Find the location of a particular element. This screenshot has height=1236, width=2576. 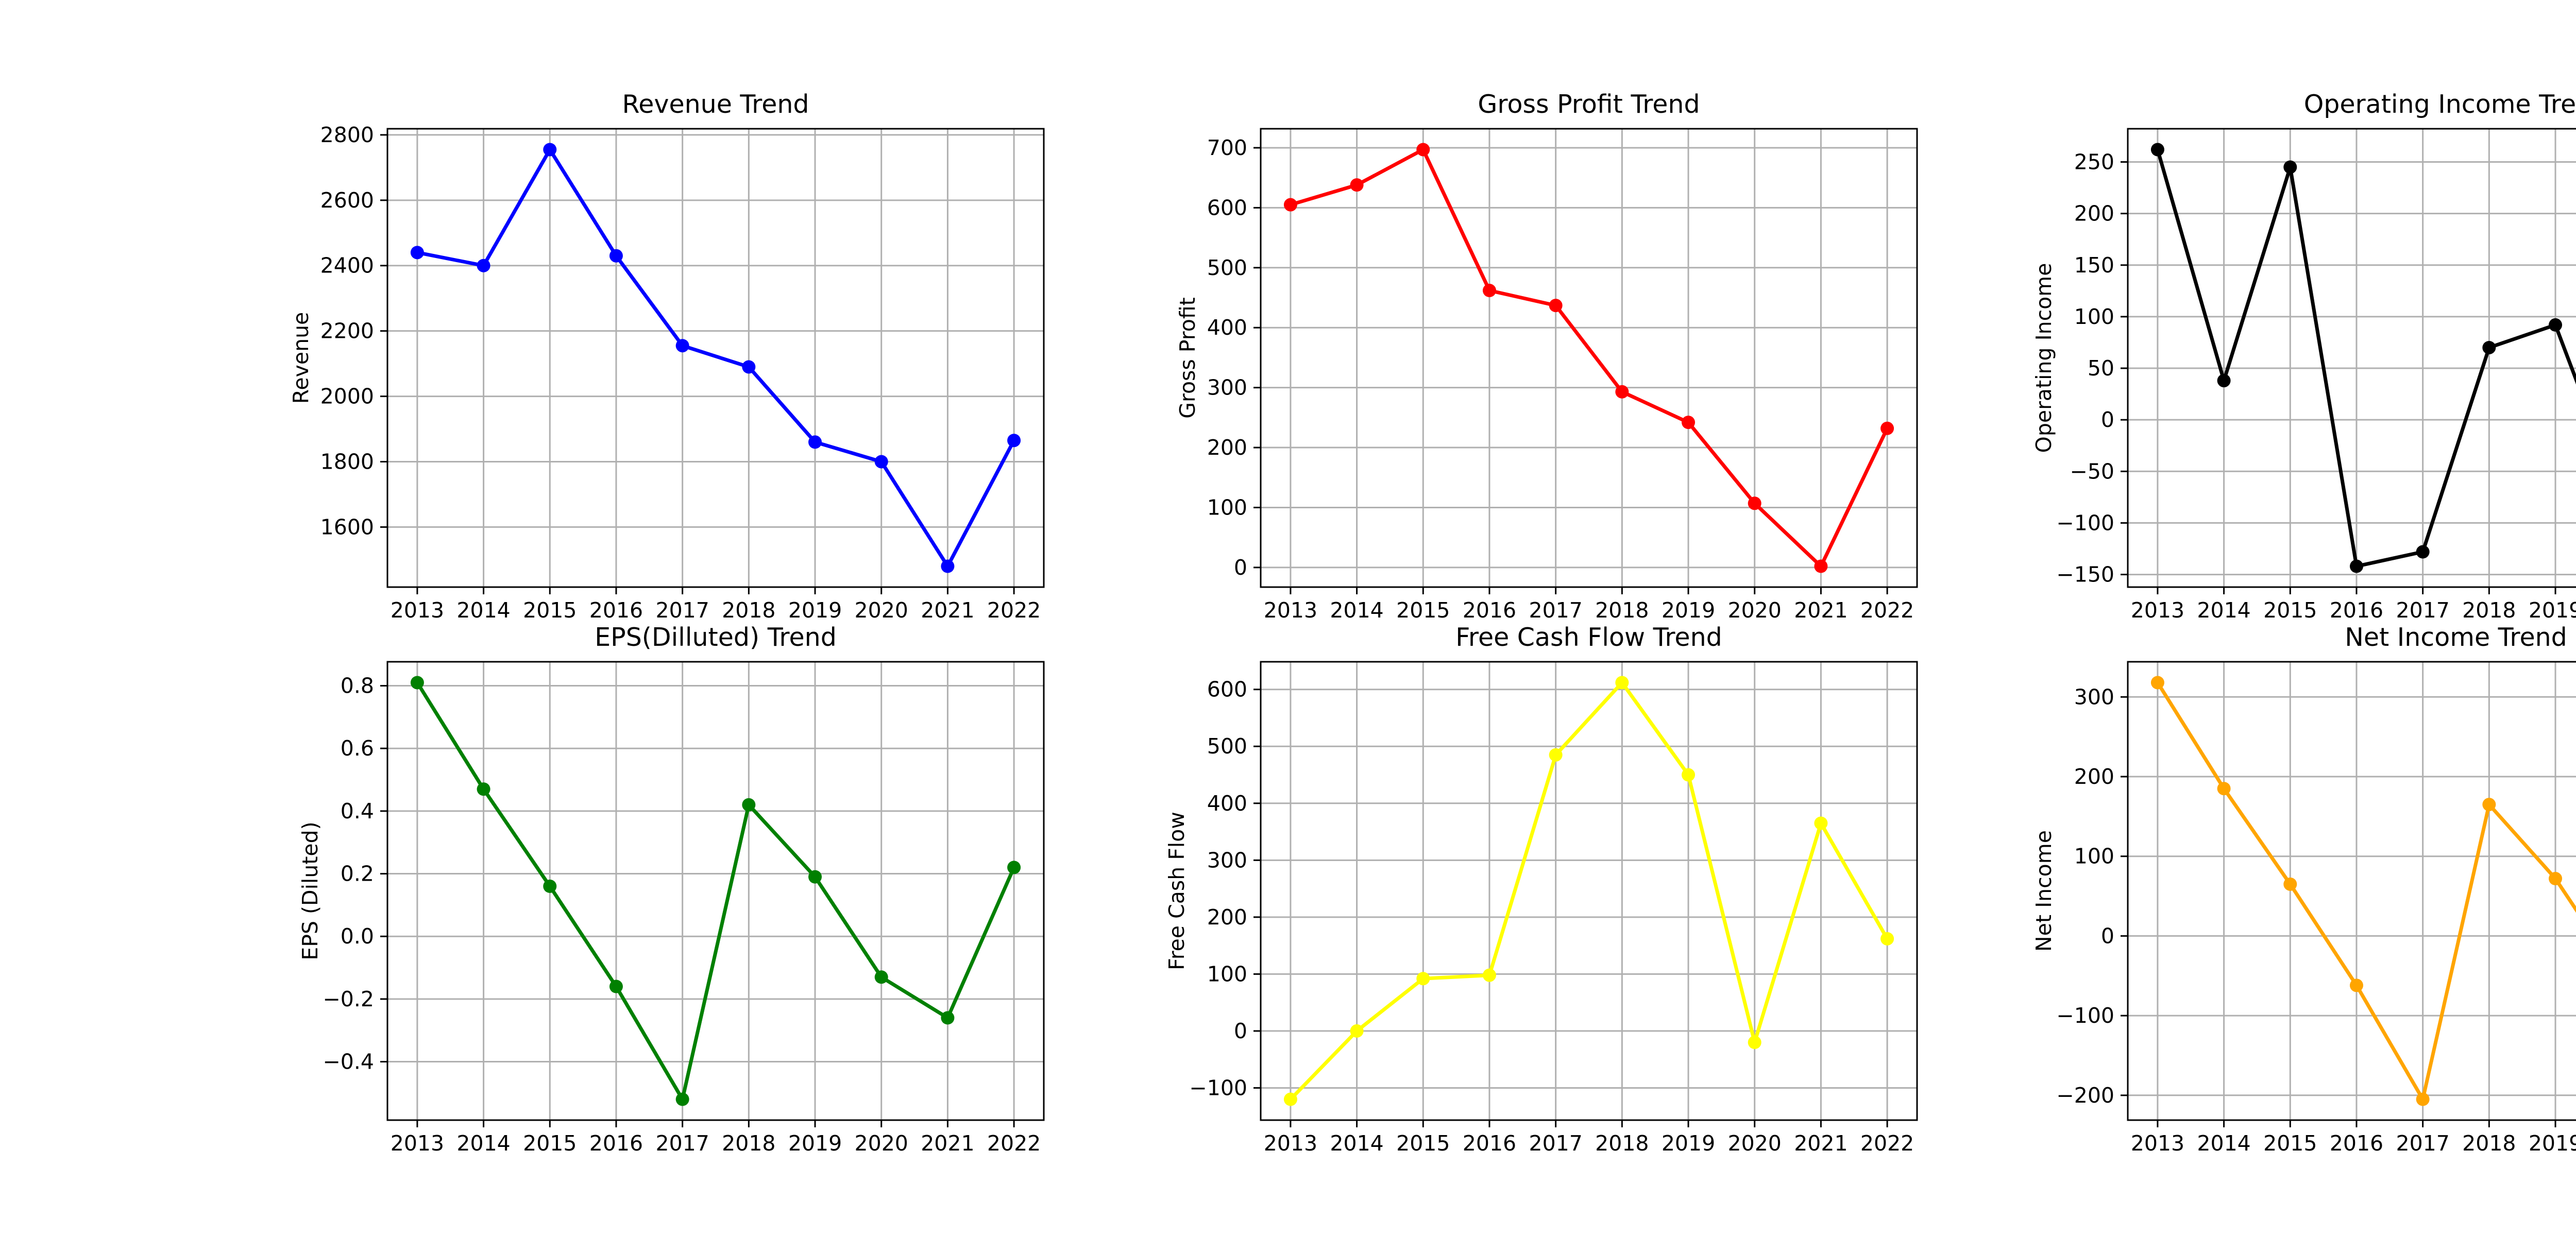

y-tick-label: 150 is located at coordinates (2094, 265).